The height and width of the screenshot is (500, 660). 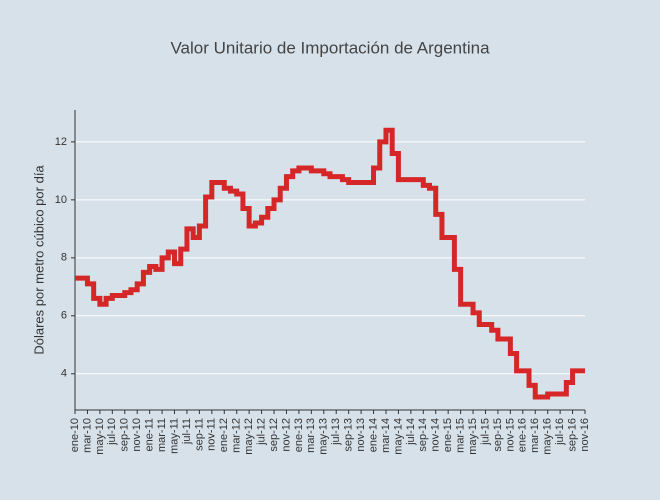 I want to click on x-tick-label: ene-12, so click(x=224, y=435).